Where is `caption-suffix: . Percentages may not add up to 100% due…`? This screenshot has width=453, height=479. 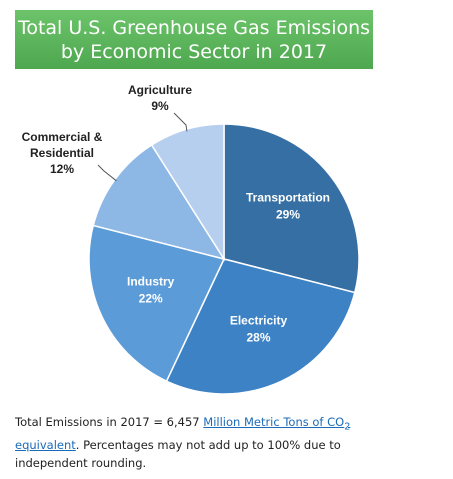
caption-suffix: . Percentages may not add up to 100% due… is located at coordinates (178, 454).